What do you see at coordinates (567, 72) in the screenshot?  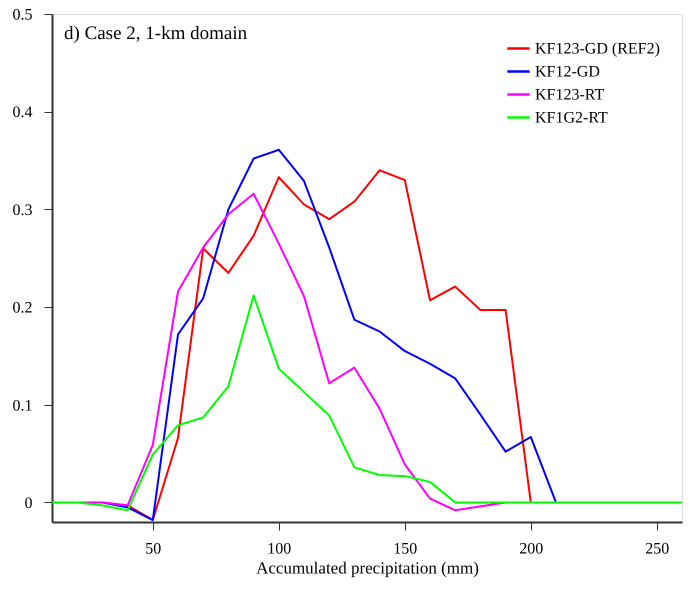 I see `legend-label: KF12-GD` at bounding box center [567, 72].